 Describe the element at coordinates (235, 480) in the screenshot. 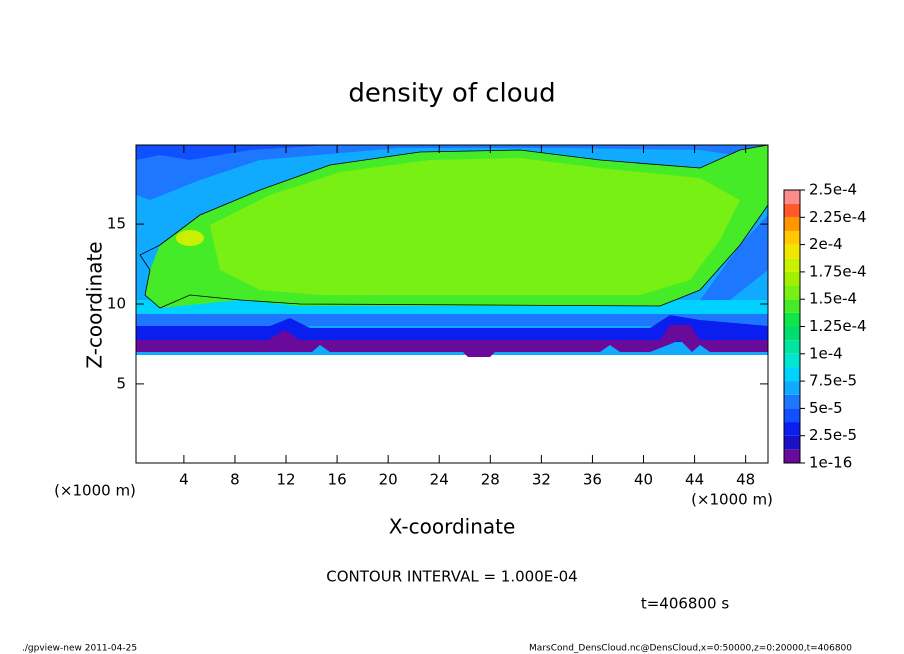

I see `x-tick-label: 8` at that location.